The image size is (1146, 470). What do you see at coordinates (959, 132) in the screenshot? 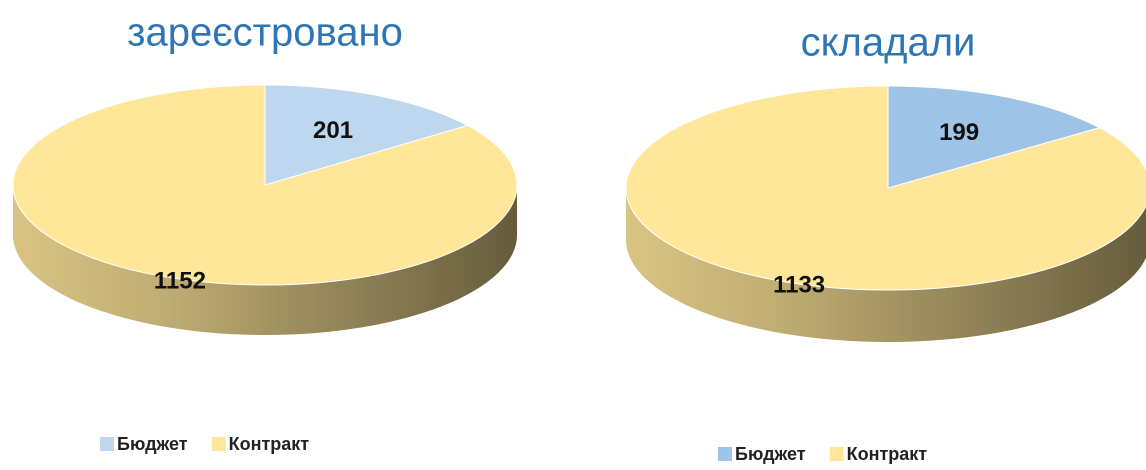
I see `data-label: 199` at bounding box center [959, 132].